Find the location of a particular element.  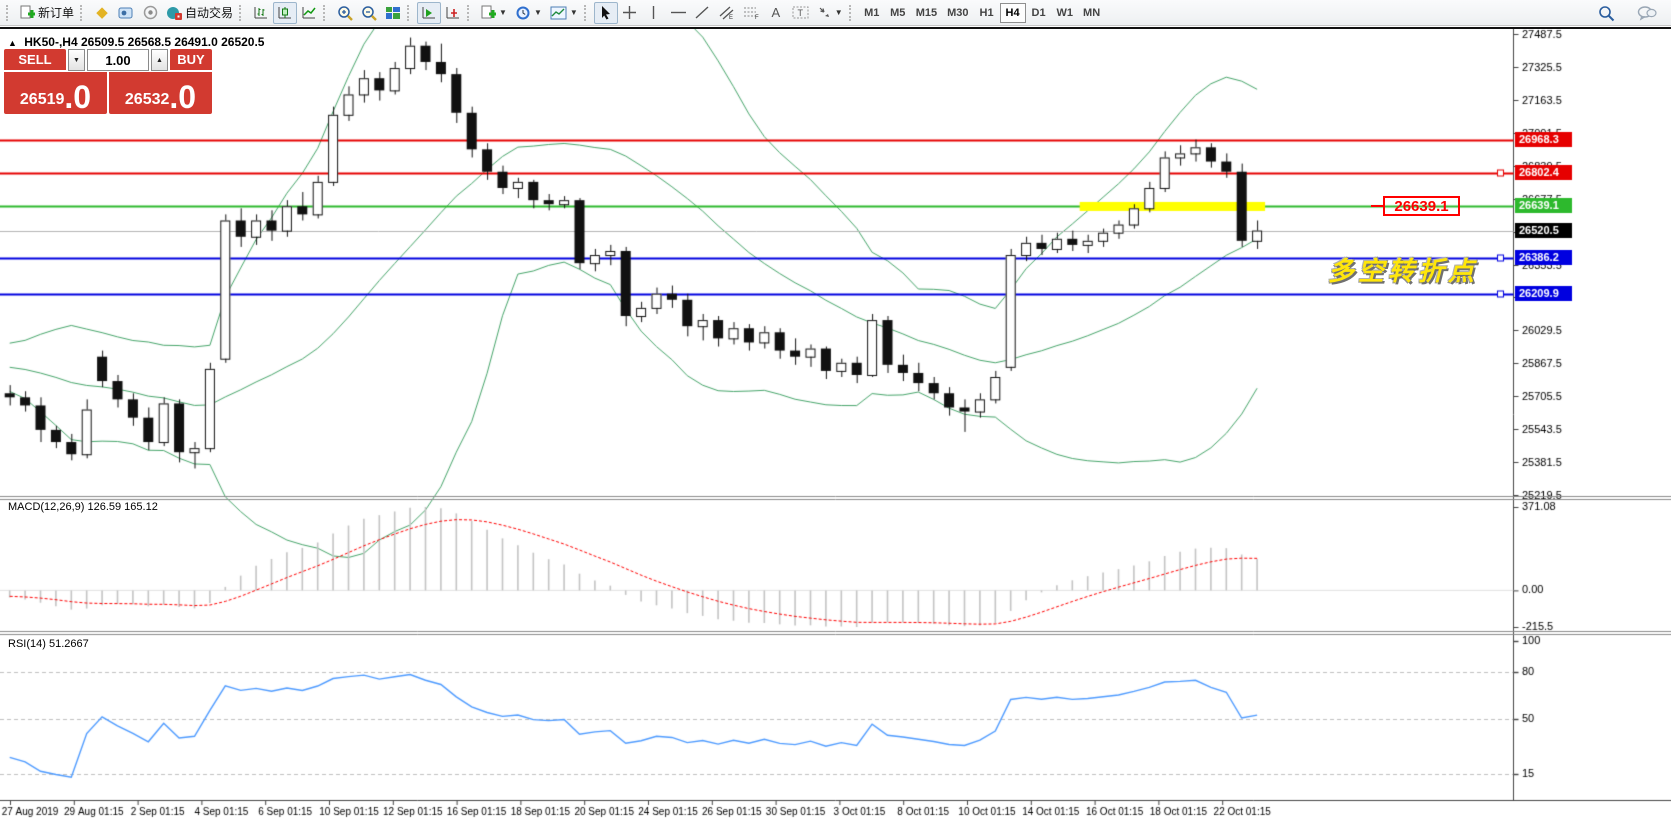

zoom-in-icon is located at coordinates (345, 13).